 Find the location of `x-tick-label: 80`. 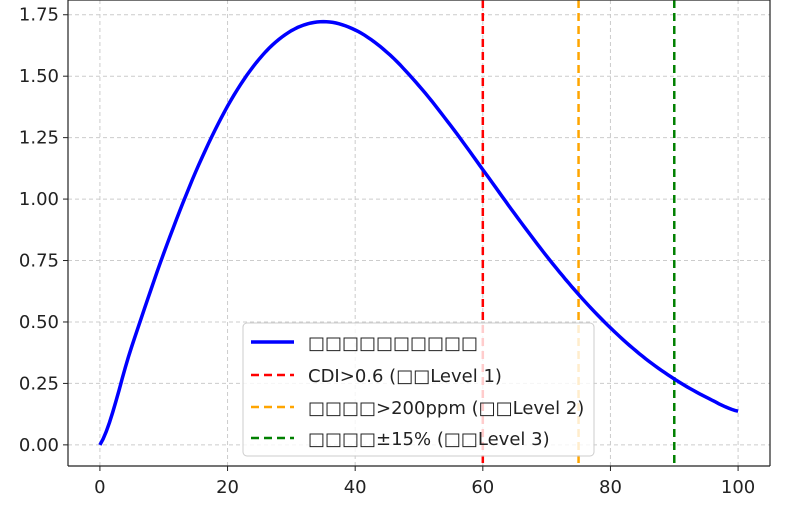

x-tick-label: 80 is located at coordinates (610, 487).